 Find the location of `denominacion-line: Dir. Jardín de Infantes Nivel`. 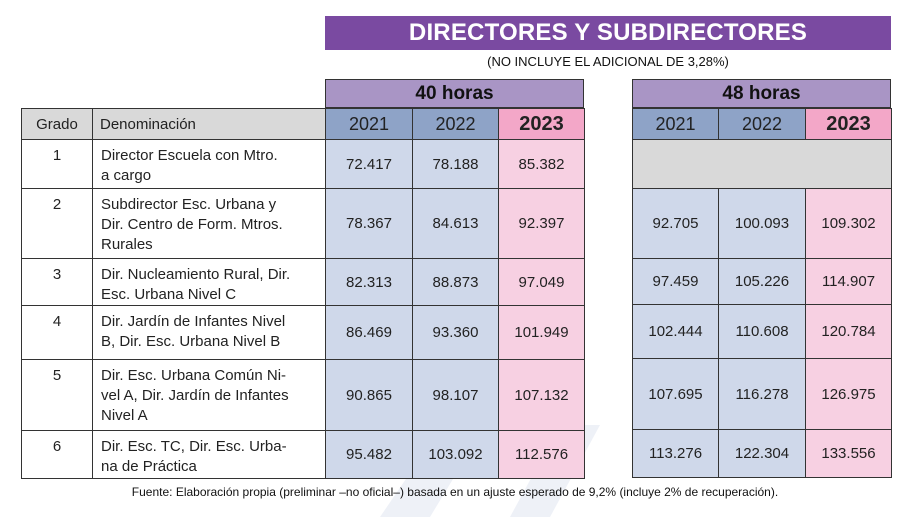

denominacion-line: Dir. Jardín de Infantes Nivel is located at coordinates (193, 321).